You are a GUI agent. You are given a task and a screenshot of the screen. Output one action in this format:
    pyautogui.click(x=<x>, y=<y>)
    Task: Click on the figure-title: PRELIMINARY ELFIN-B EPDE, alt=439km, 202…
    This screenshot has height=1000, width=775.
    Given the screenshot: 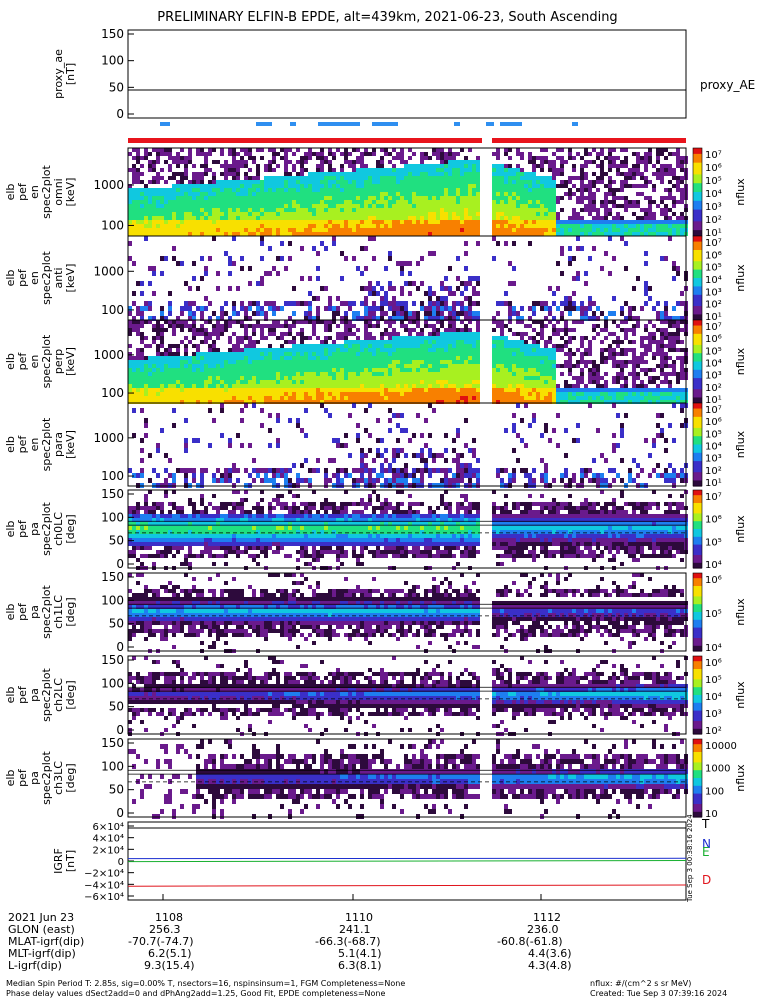 What is the action you would take?
    pyautogui.click(x=387, y=17)
    